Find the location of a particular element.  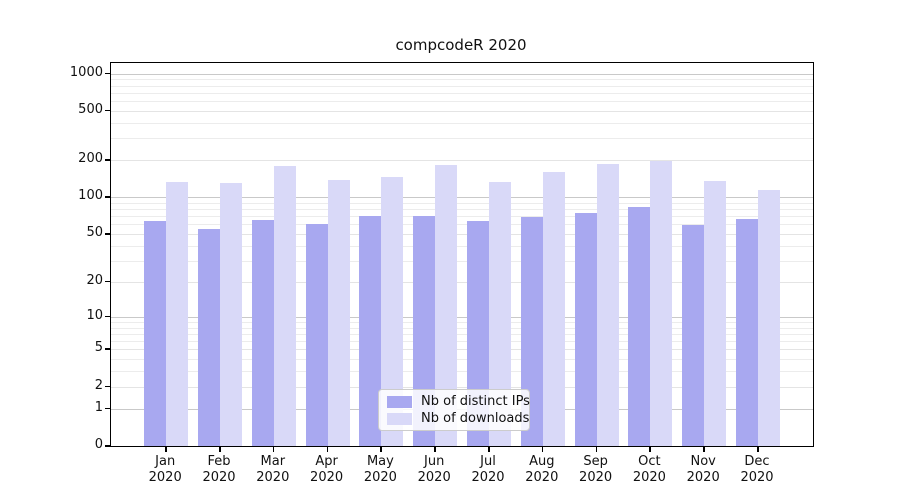

bar-distinct-ips-sep is located at coordinates (585, 329).